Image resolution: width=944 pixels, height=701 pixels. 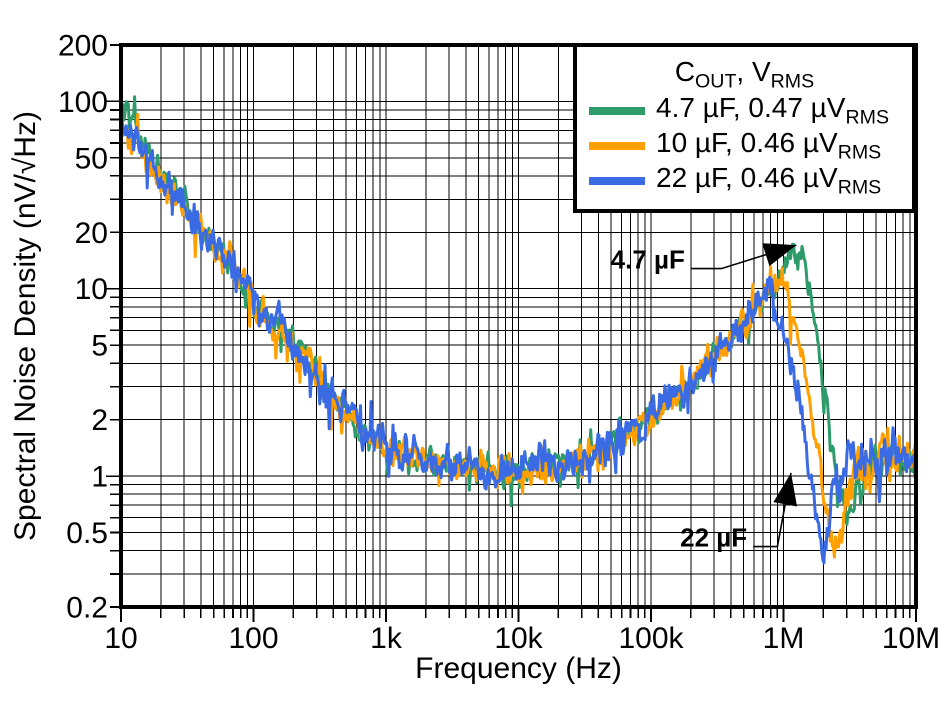 I want to click on legend-label-text: 4.7 µF, 0.47 µV, so click(x=751, y=107).